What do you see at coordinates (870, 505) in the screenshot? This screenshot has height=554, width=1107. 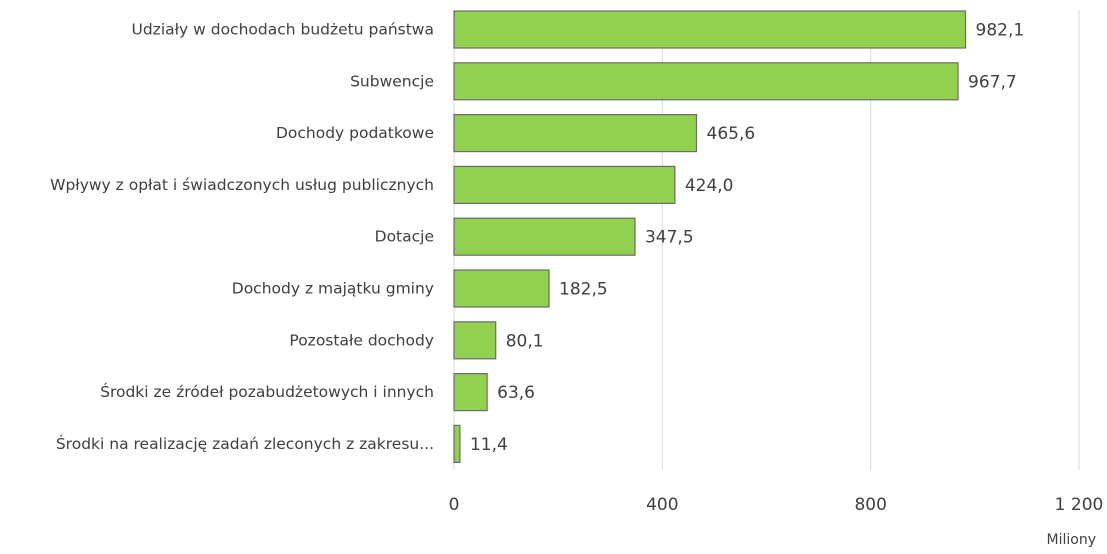 I see `x-tick-label: 800` at bounding box center [870, 505].